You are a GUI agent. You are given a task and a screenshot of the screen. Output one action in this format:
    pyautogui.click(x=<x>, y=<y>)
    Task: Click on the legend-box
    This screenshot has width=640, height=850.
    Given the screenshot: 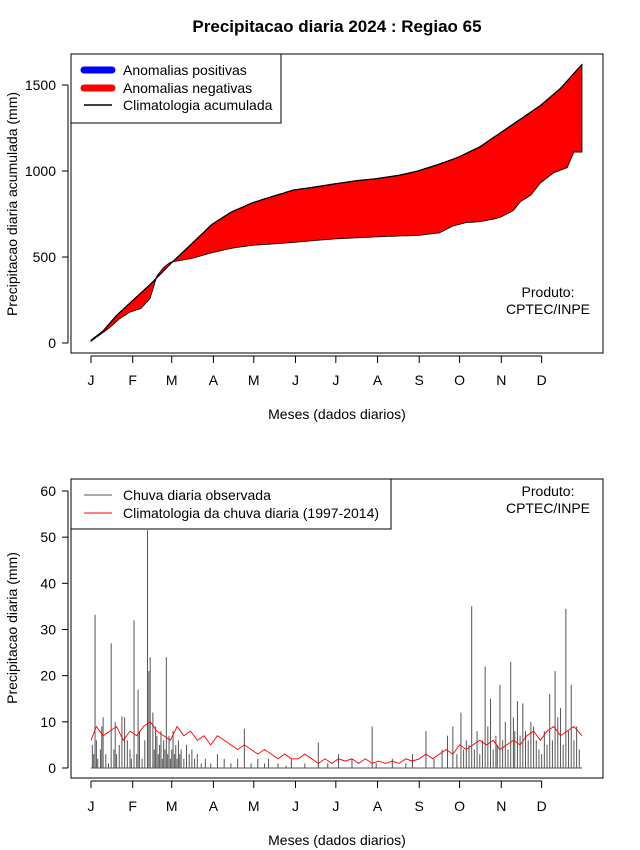 What is the action you would take?
    pyautogui.click(x=231, y=504)
    